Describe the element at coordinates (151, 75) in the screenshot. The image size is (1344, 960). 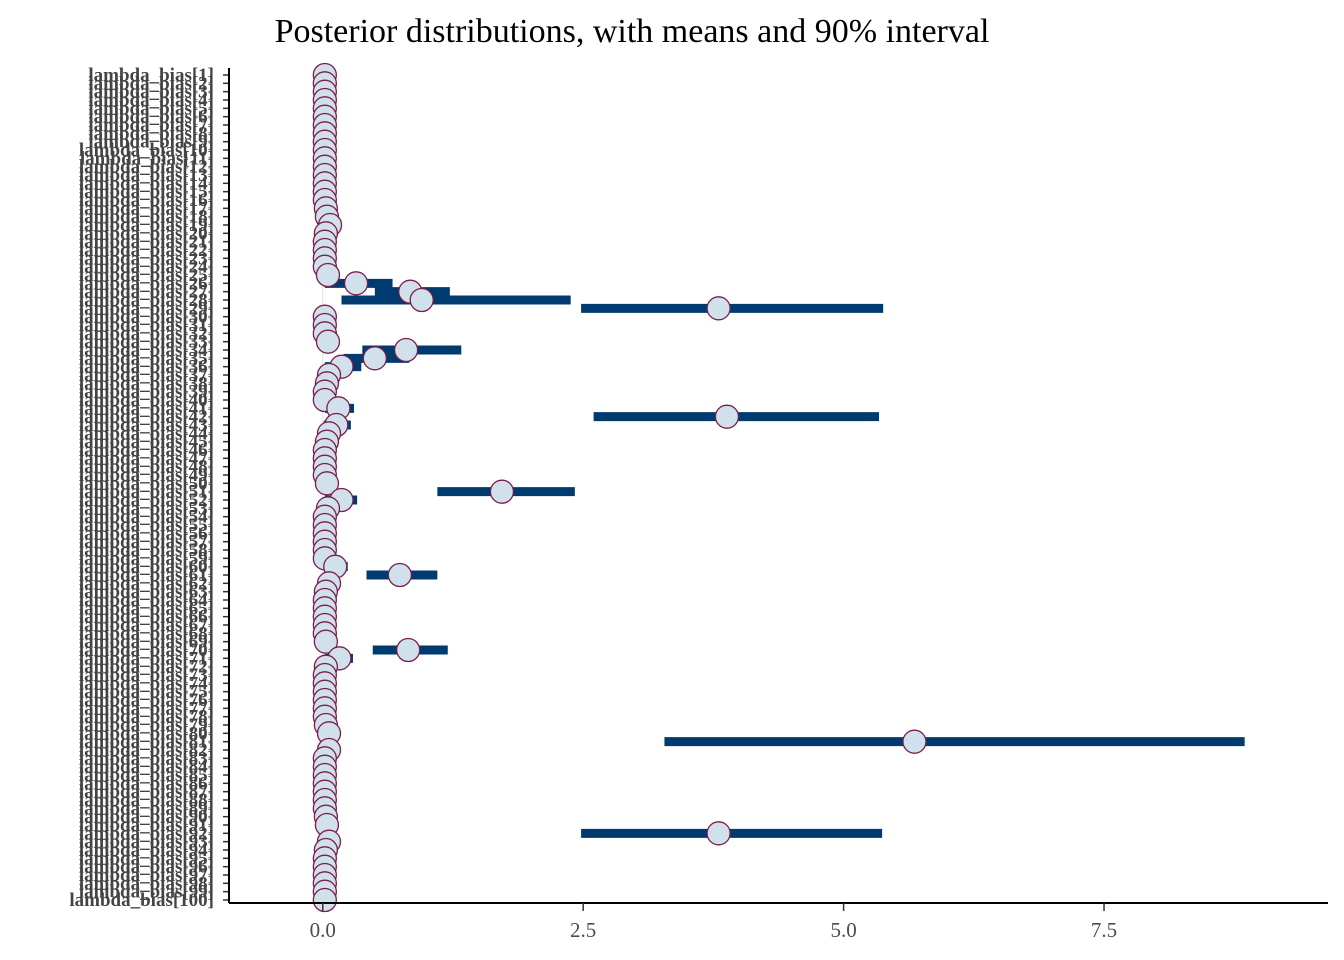
I see `parameter-label-1: lambda_bias[1]` at that location.